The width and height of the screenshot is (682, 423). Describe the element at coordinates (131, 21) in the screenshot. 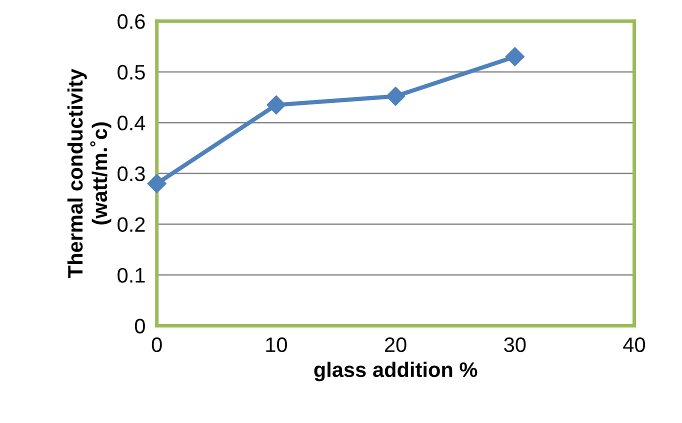

I see `y-tick-label: 0.6` at that location.